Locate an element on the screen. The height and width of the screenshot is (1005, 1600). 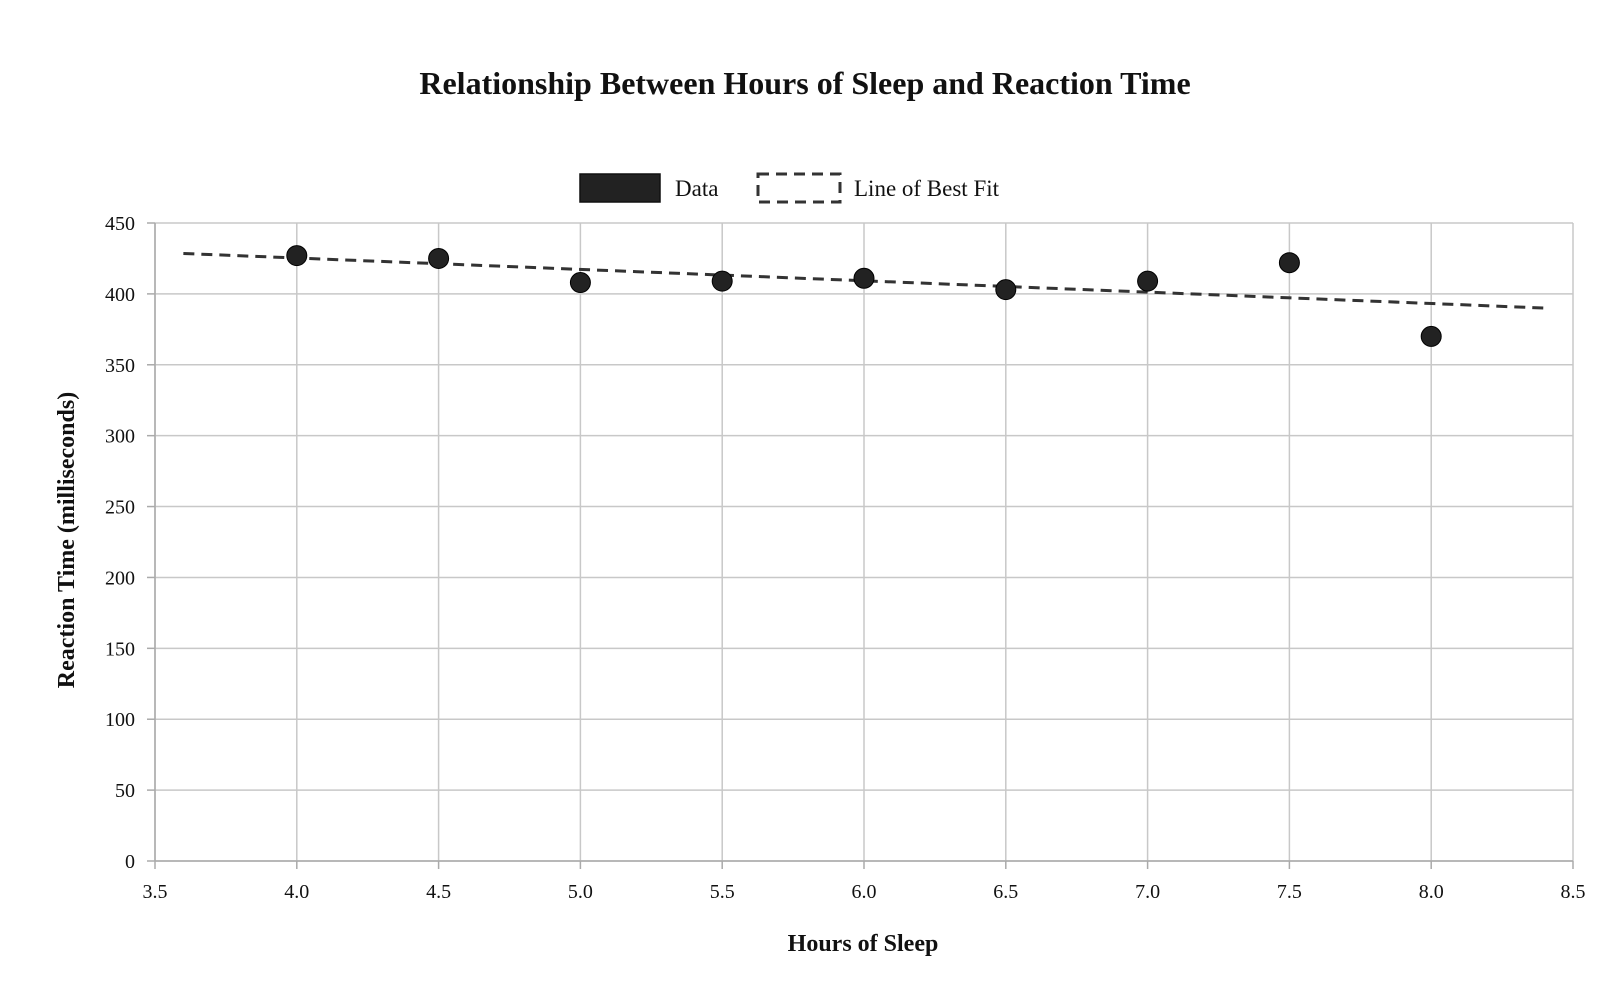
legend-swatch-best-fit is located at coordinates (799, 188).